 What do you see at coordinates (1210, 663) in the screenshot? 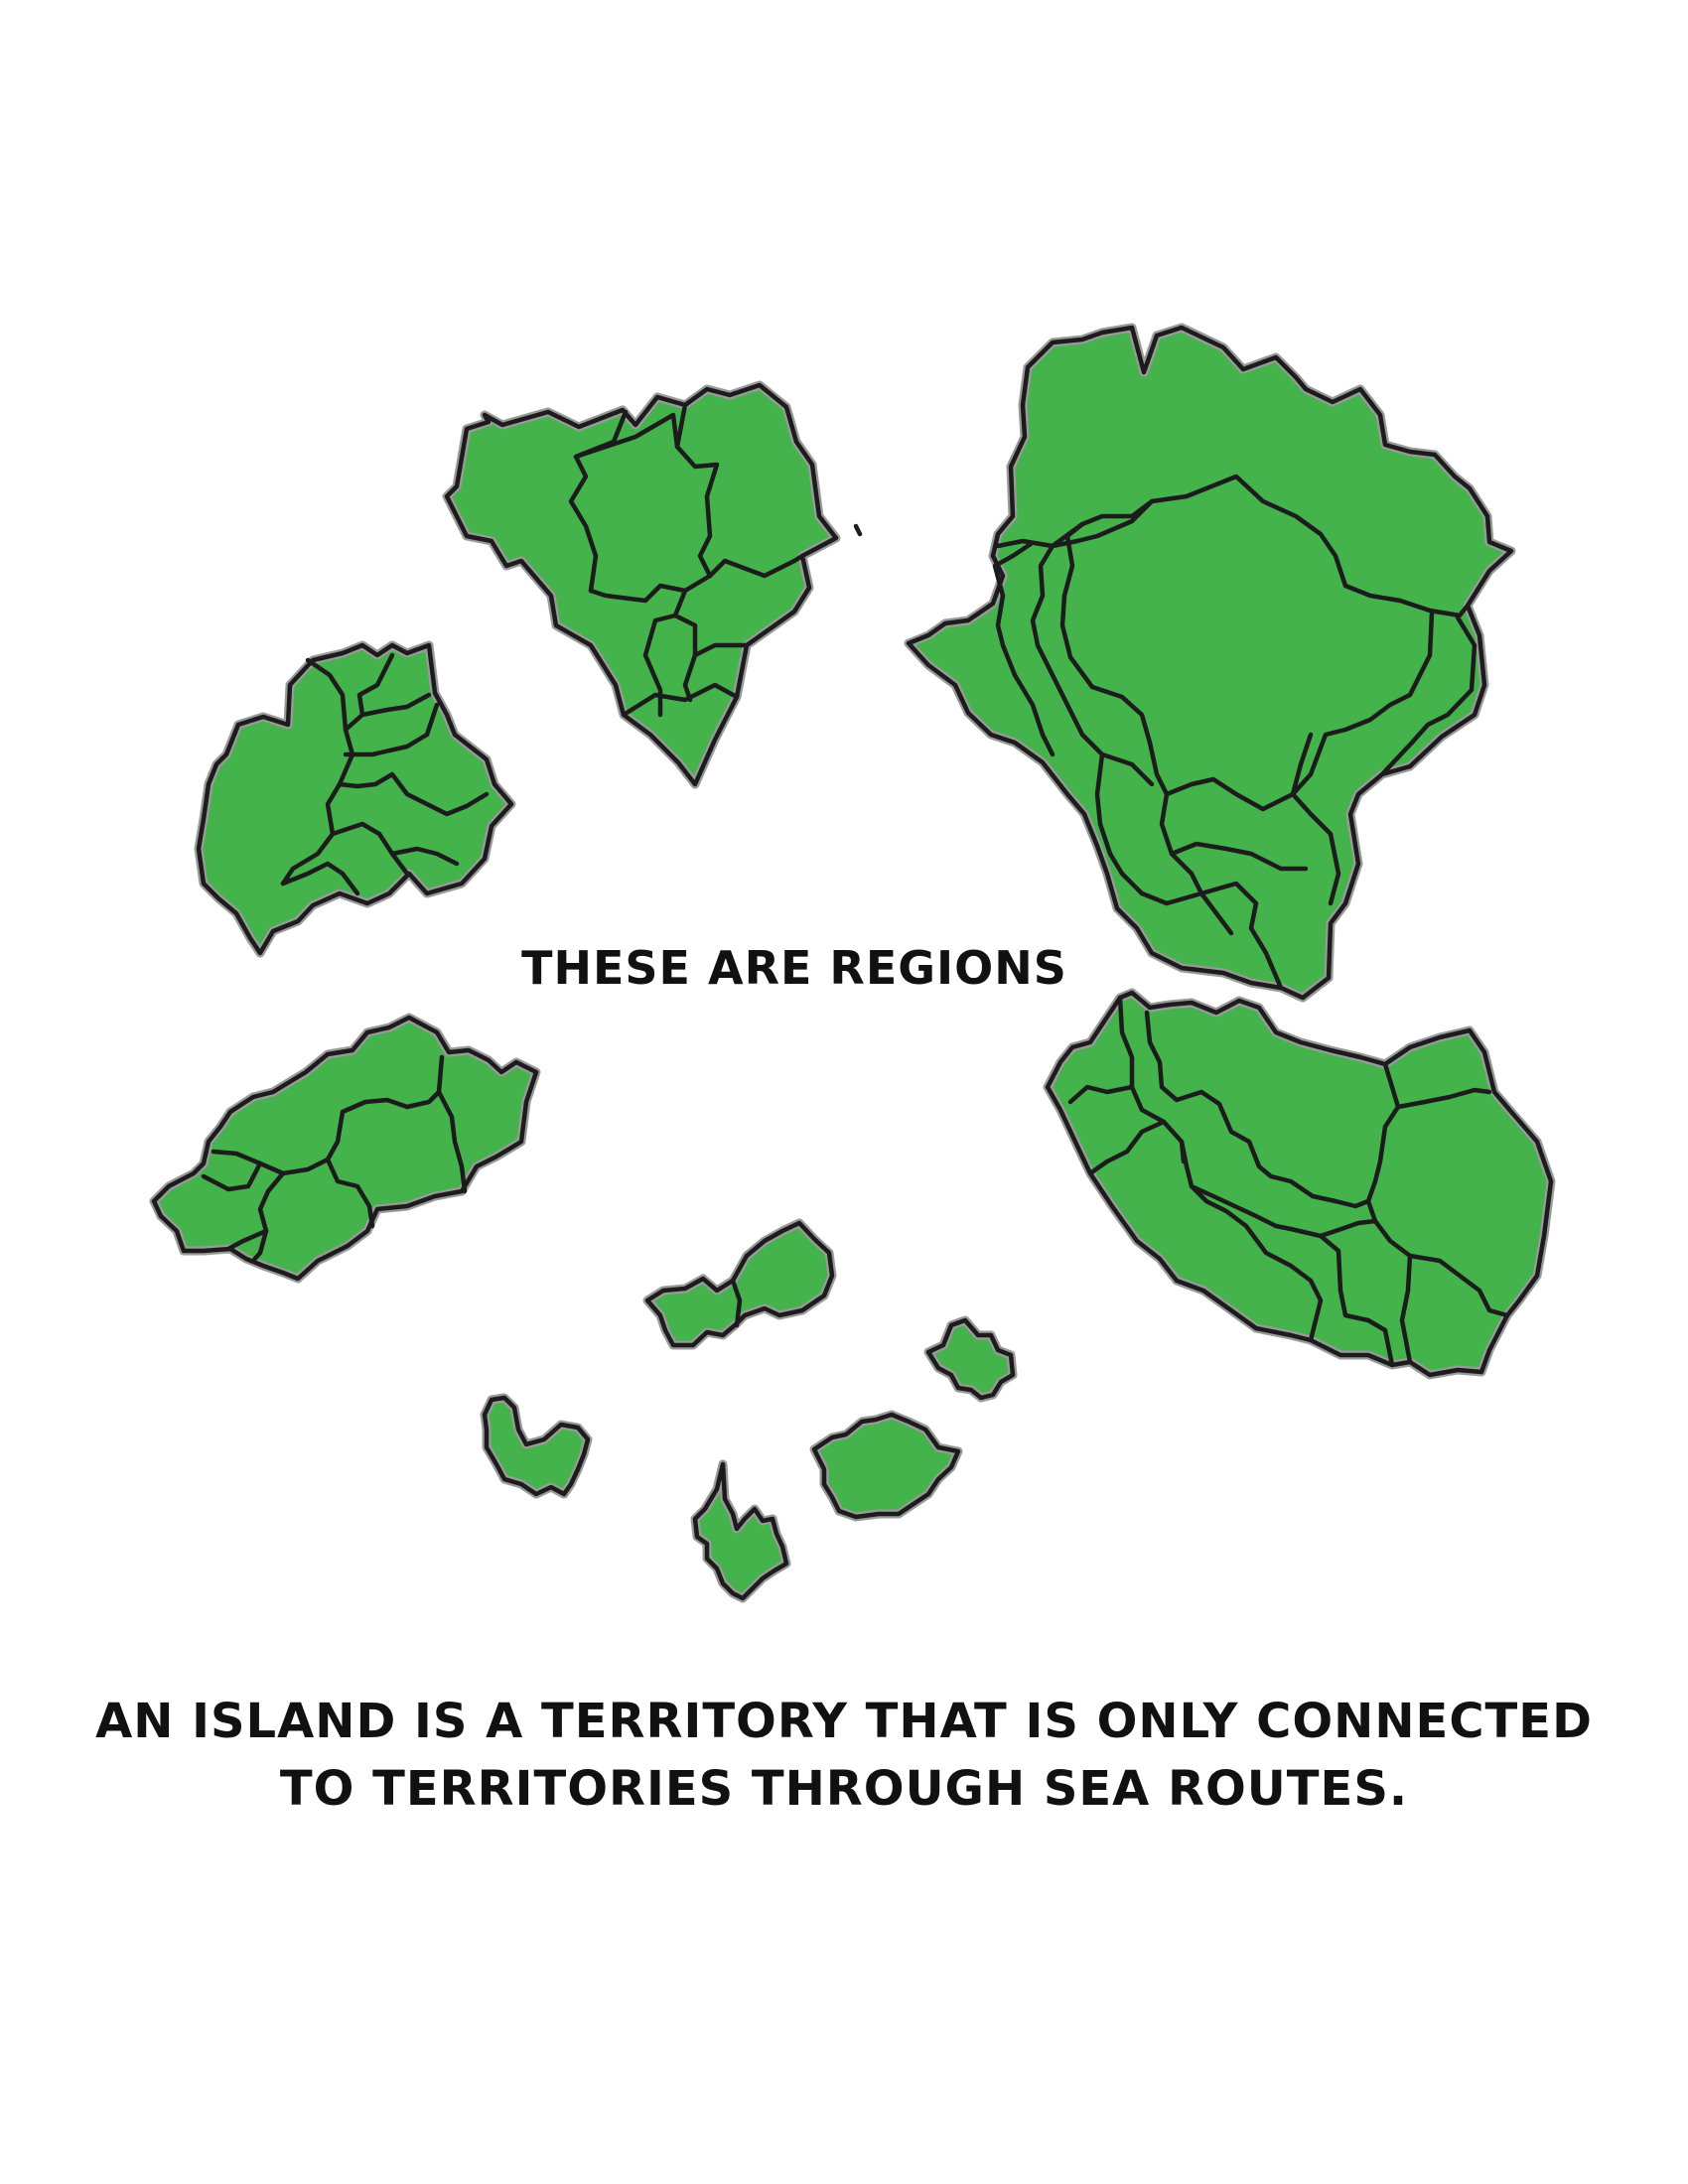
I see `region-northeast` at bounding box center [1210, 663].